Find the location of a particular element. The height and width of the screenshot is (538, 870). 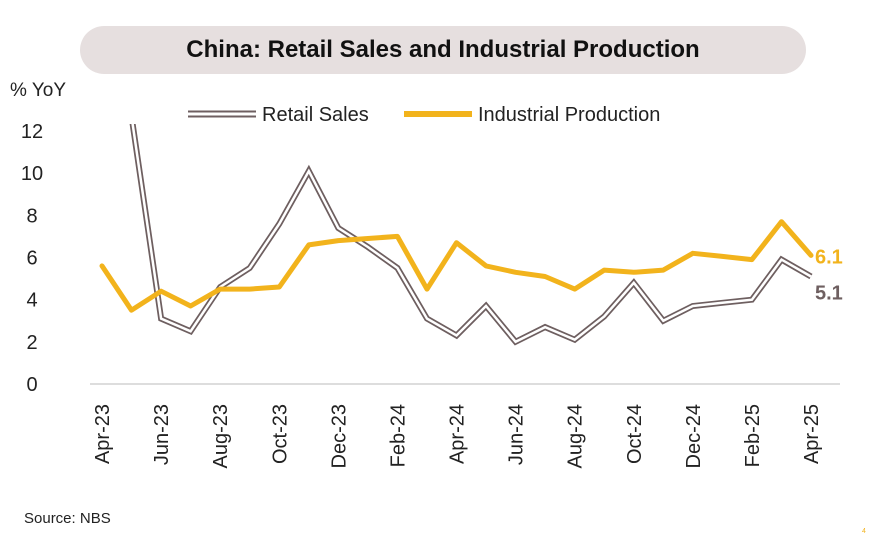

series-line-industrial-production is located at coordinates (456, 266).